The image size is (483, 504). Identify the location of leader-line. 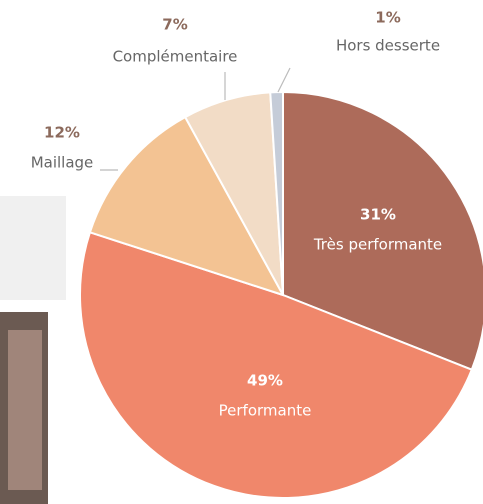
(284, 80).